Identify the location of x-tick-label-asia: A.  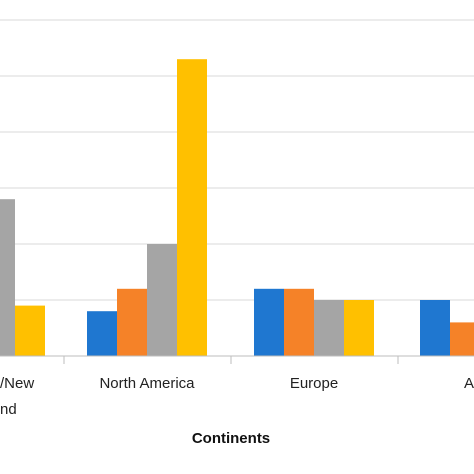
(469, 383).